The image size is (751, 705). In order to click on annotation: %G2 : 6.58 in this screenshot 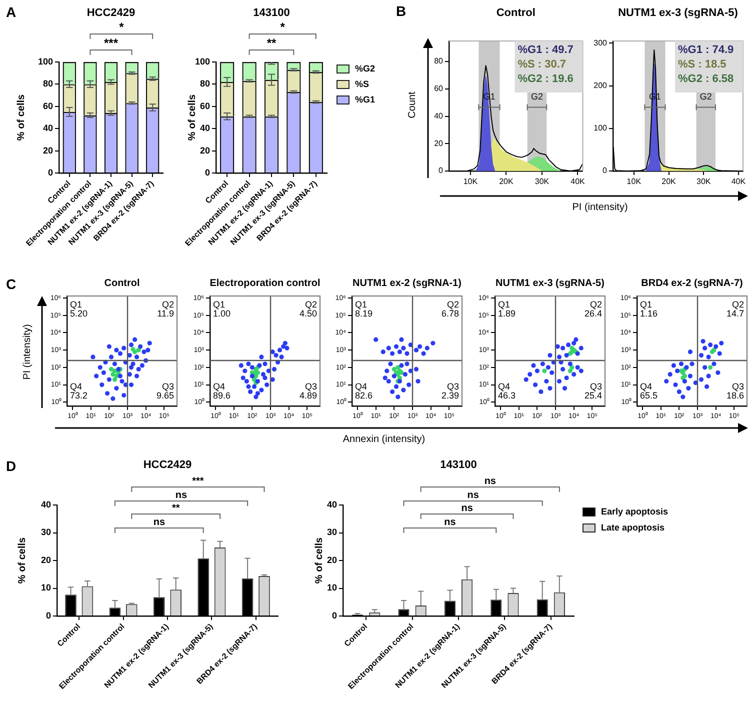, I will do `click(706, 79)`.